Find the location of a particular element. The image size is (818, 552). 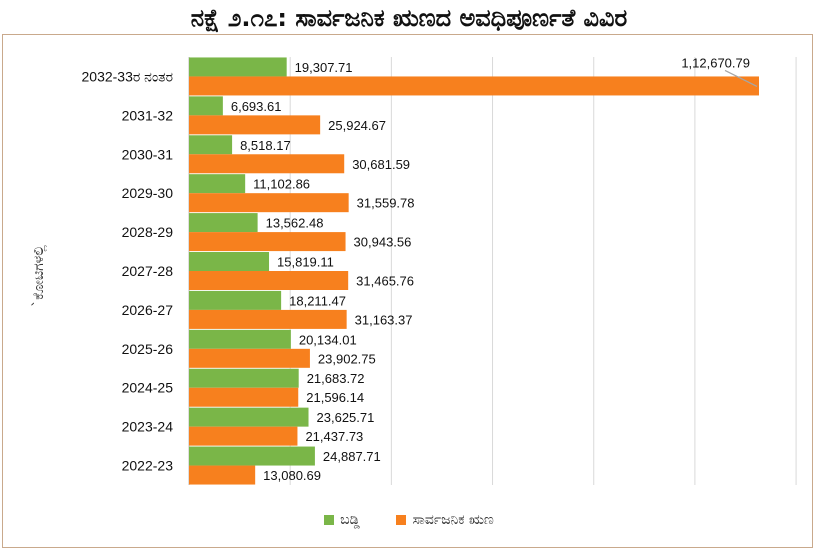

legend-item-public-debt: ಸಾರ್ವಜನಿಕ ಋಣ is located at coordinates (445, 520).